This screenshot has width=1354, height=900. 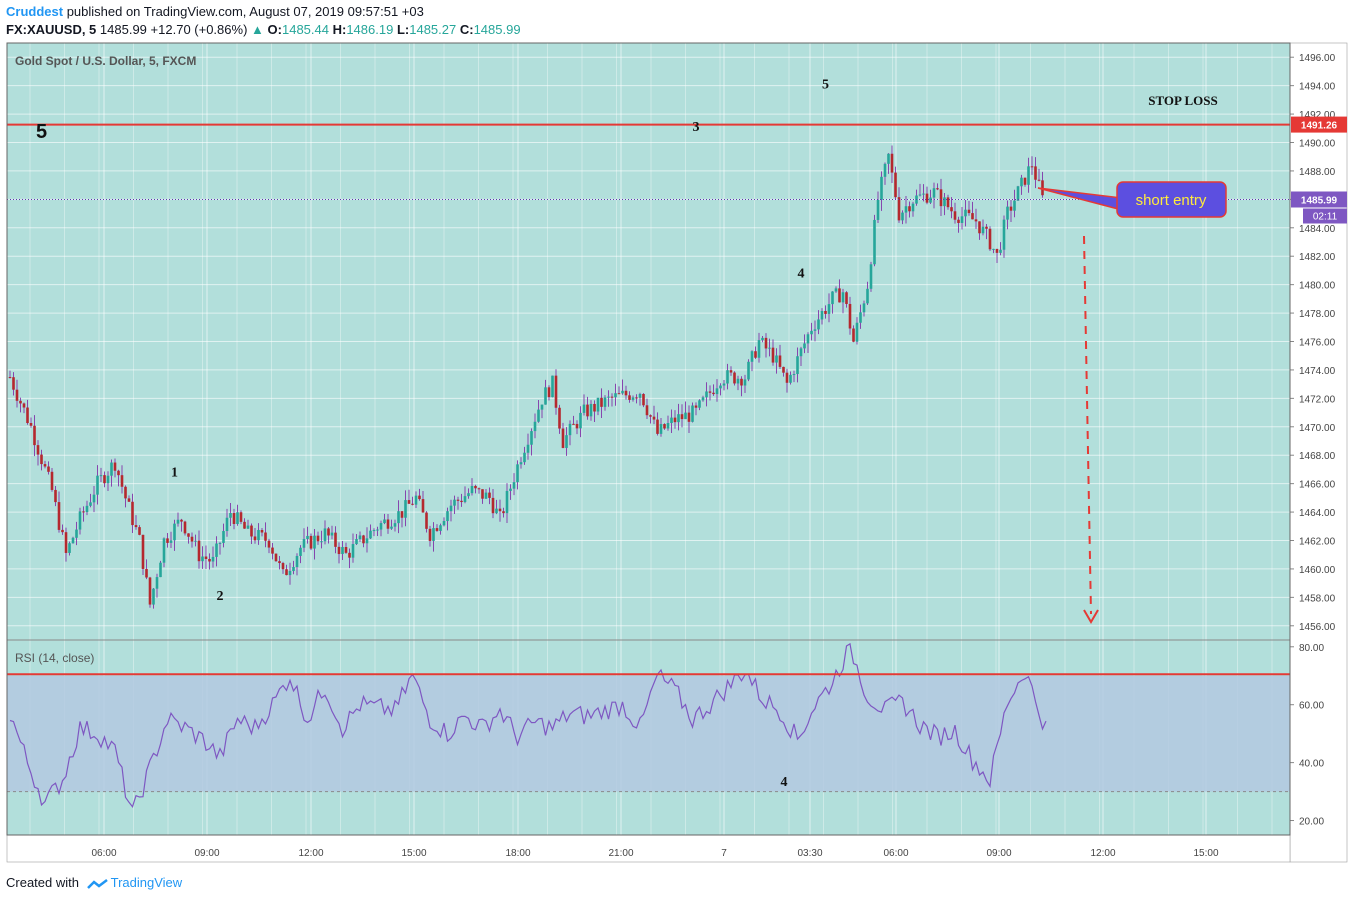 I want to click on time-tick-label: 09:00, so click(x=206, y=853).